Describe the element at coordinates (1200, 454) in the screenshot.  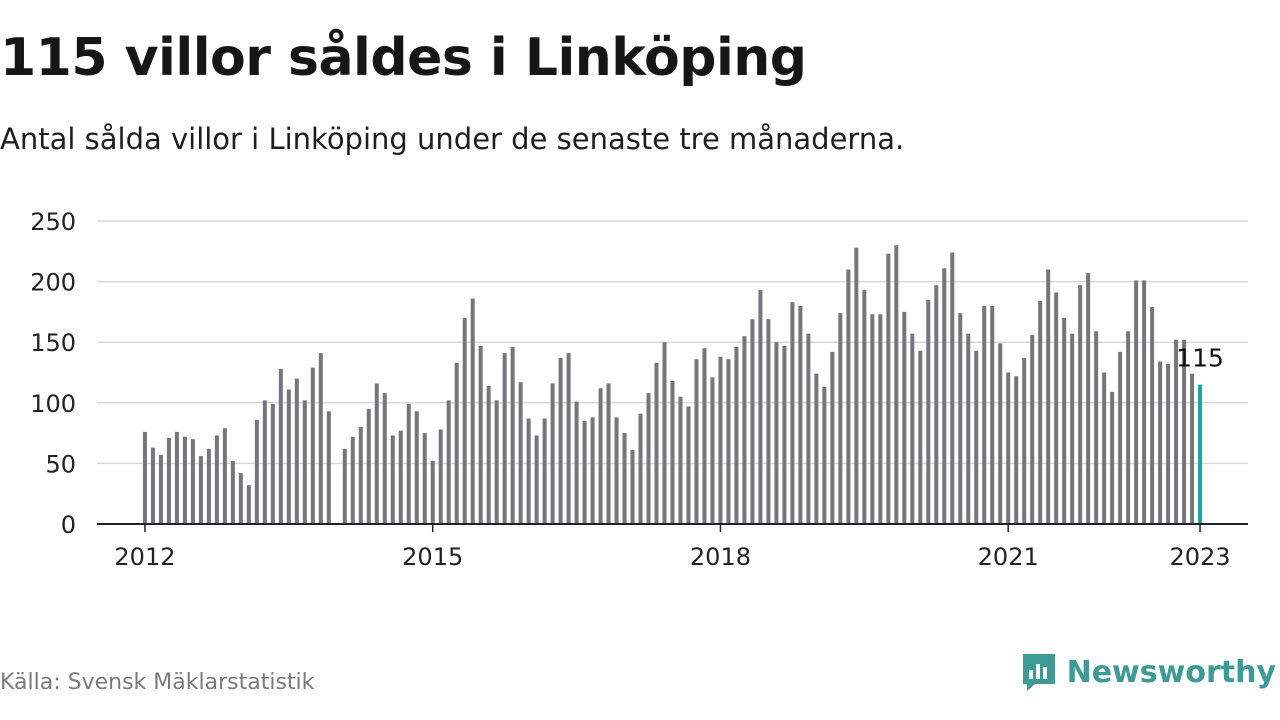
I see `bar-highlight` at that location.